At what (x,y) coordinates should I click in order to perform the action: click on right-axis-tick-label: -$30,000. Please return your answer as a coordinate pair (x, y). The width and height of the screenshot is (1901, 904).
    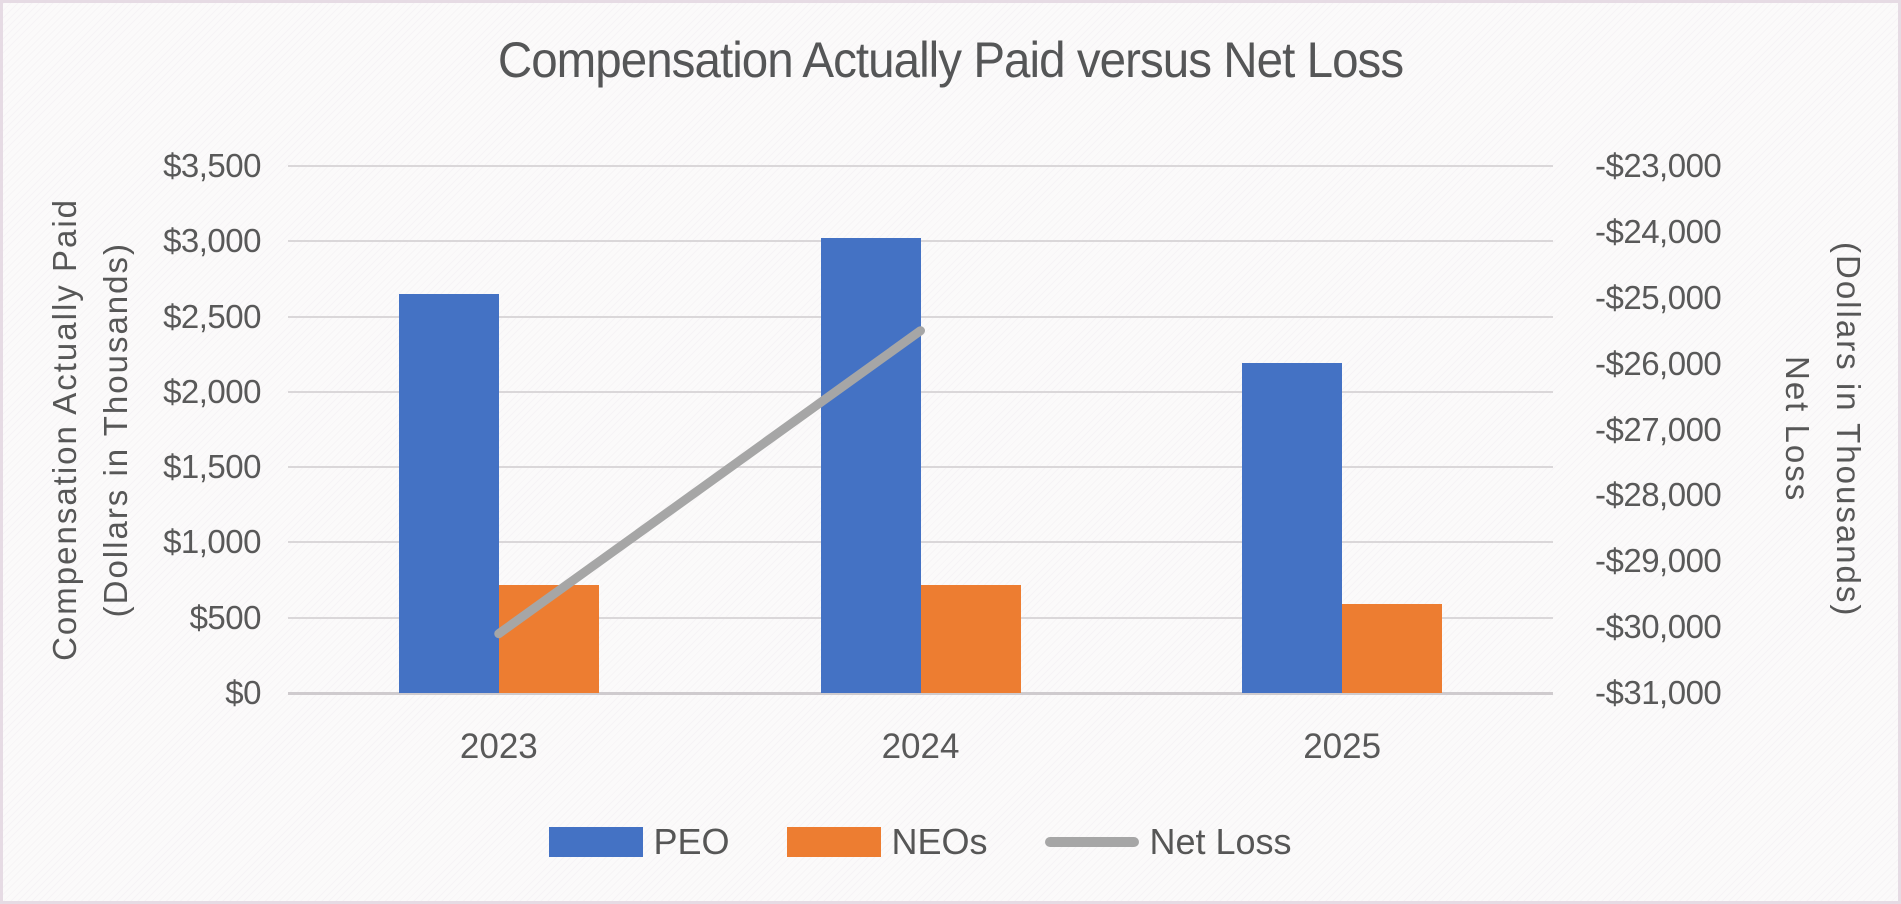
    Looking at the image, I should click on (1658, 627).